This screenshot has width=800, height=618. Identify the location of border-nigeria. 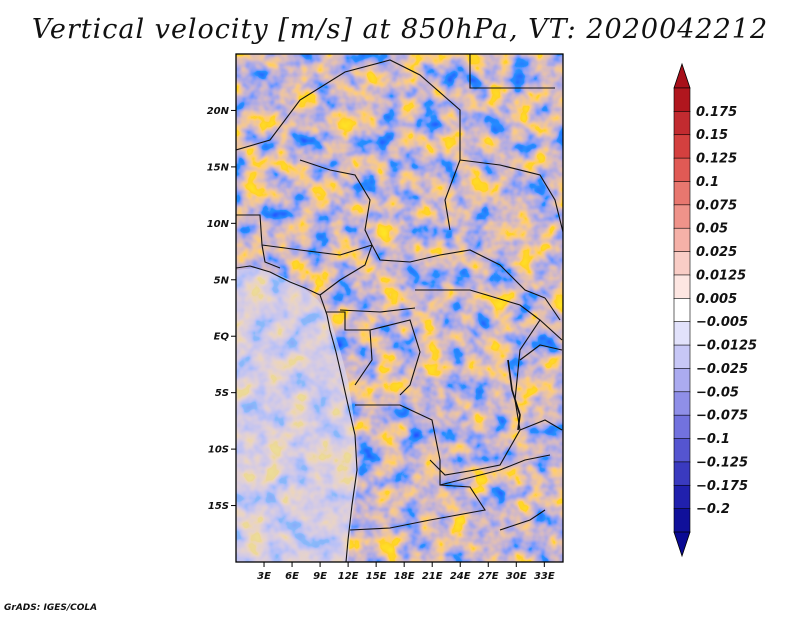
(304, 241).